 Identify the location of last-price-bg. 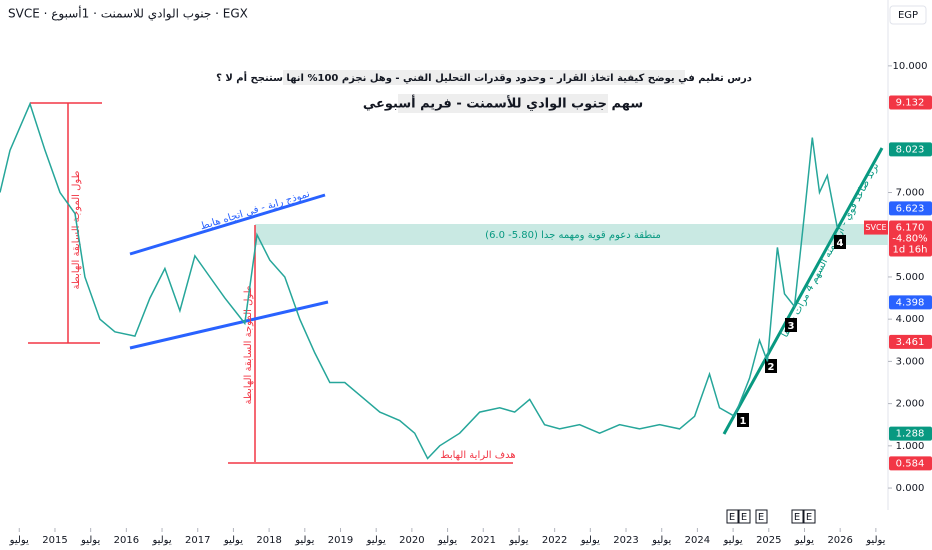
(910, 238).